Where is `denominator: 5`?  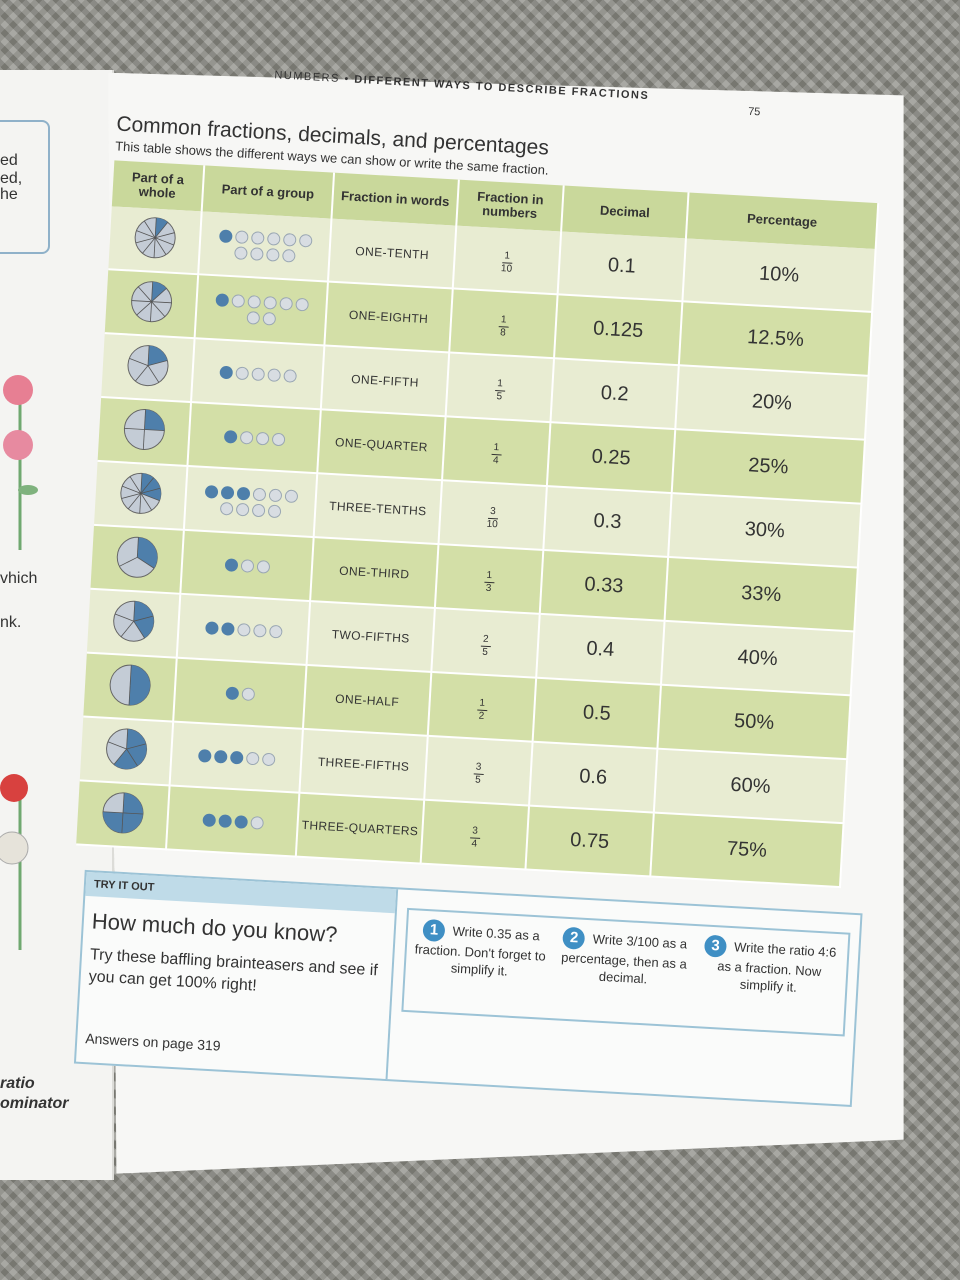
denominator: 5 is located at coordinates (477, 780).